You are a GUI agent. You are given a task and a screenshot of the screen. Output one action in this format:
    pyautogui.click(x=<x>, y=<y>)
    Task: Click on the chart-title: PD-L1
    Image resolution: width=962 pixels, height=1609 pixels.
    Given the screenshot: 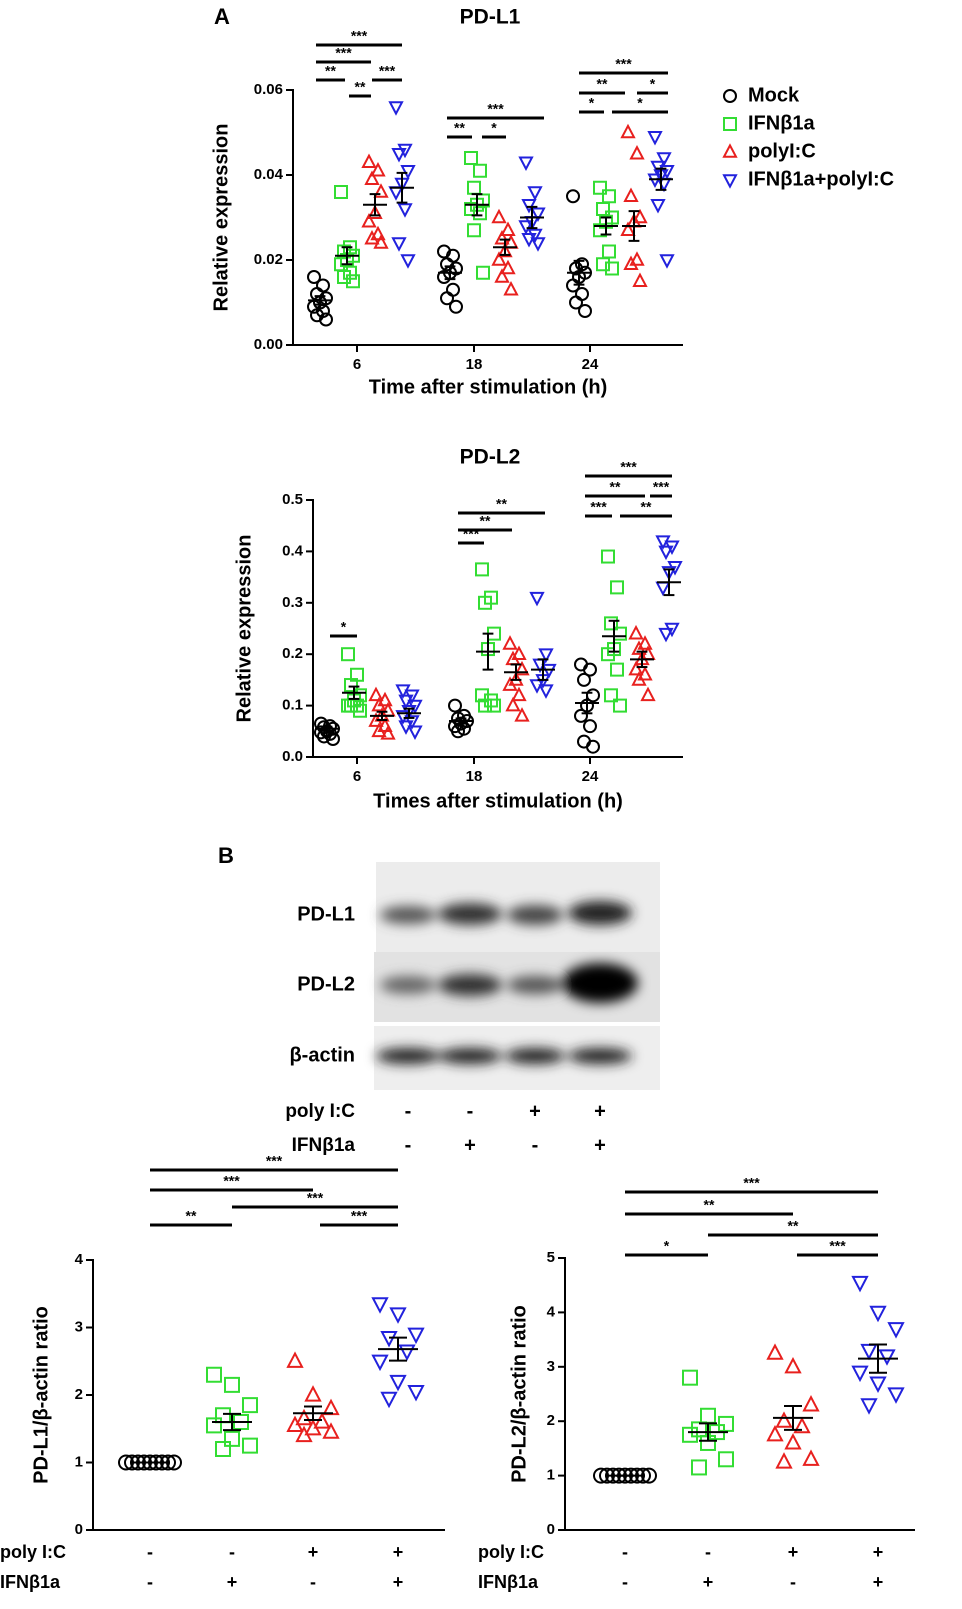 What is the action you would take?
    pyautogui.click(x=490, y=17)
    